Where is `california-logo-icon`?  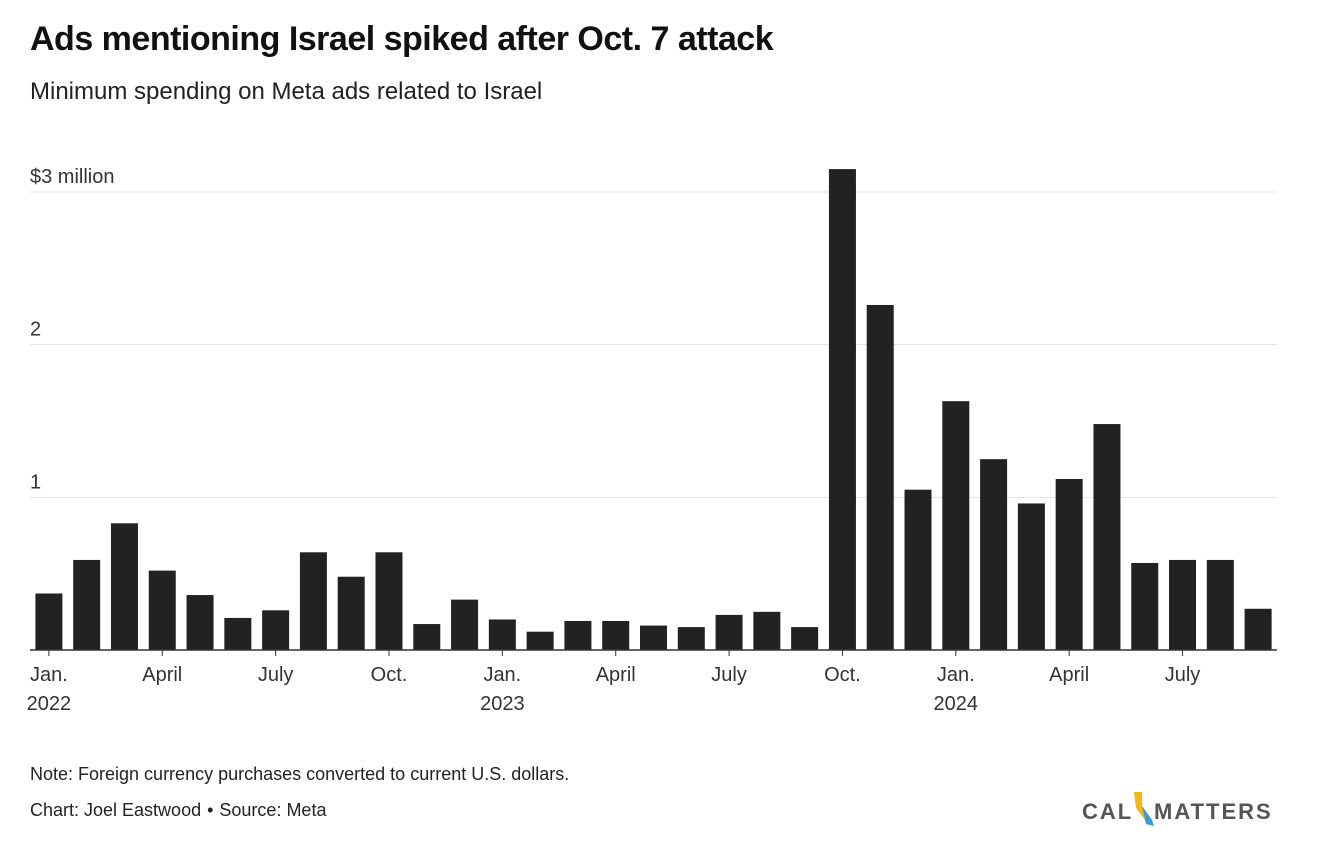 california-logo-icon is located at coordinates (1144, 809).